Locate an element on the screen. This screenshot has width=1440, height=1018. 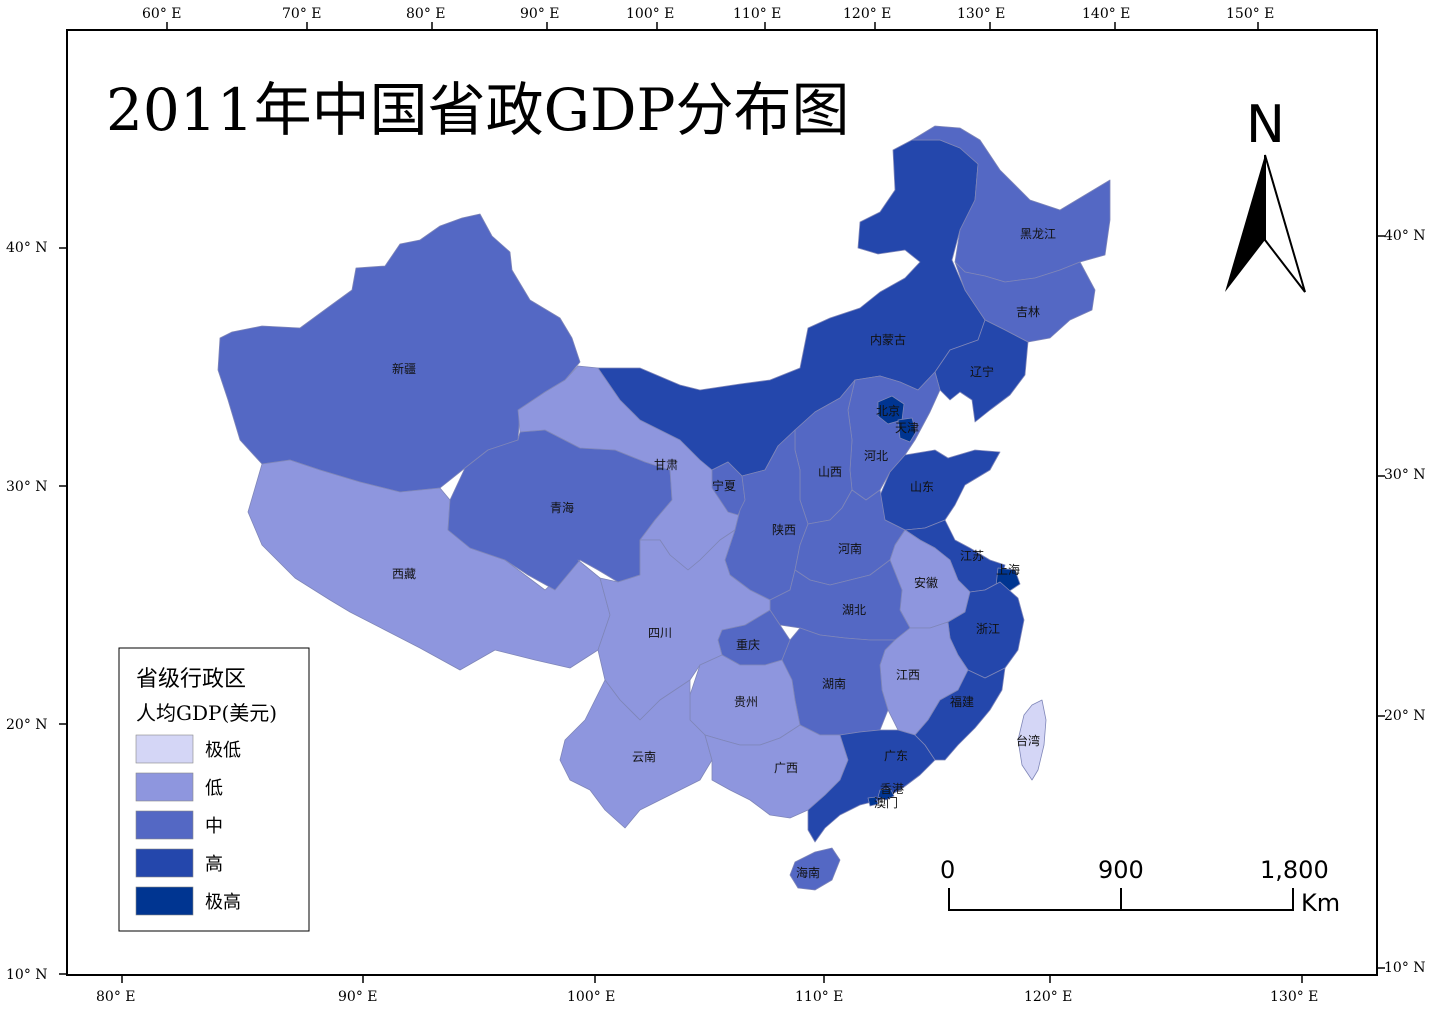
top-tick-label: 120° E is located at coordinates (867, 14).